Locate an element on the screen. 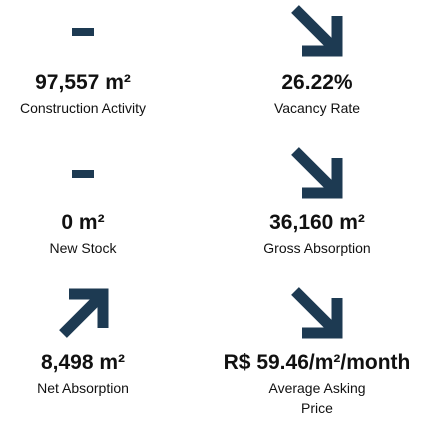  kpi-tile: 36,160 m² Gross Absorption is located at coordinates (317, 199).